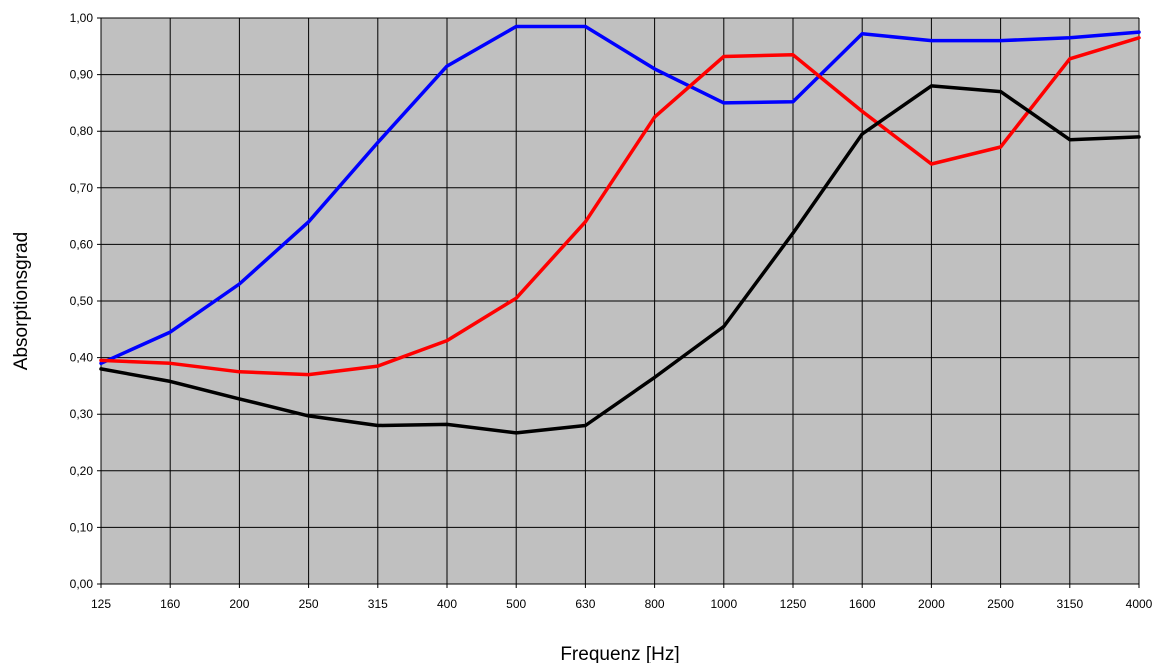 The image size is (1163, 663). Describe the element at coordinates (21, 301) in the screenshot. I see `y-axis-title: Absorptionsgrad` at that location.